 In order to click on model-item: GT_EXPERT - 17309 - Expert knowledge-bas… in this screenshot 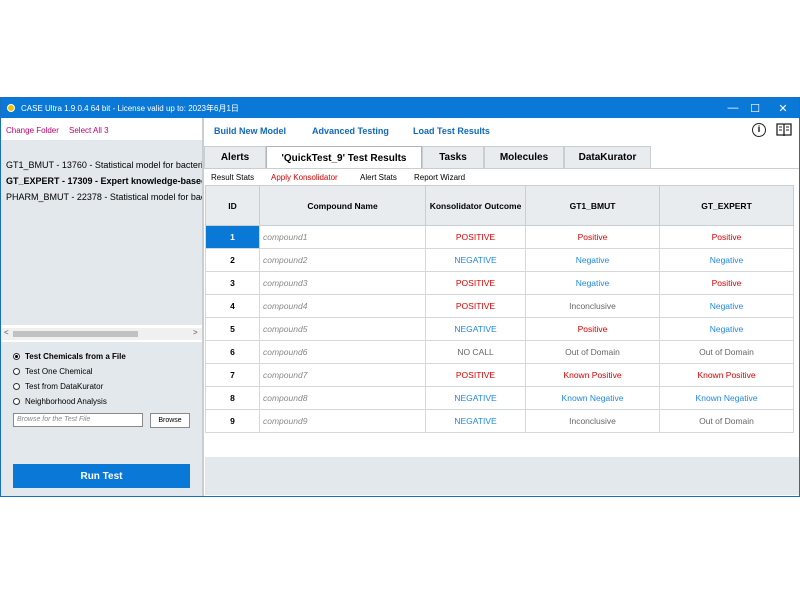, I will do `click(104, 181)`.